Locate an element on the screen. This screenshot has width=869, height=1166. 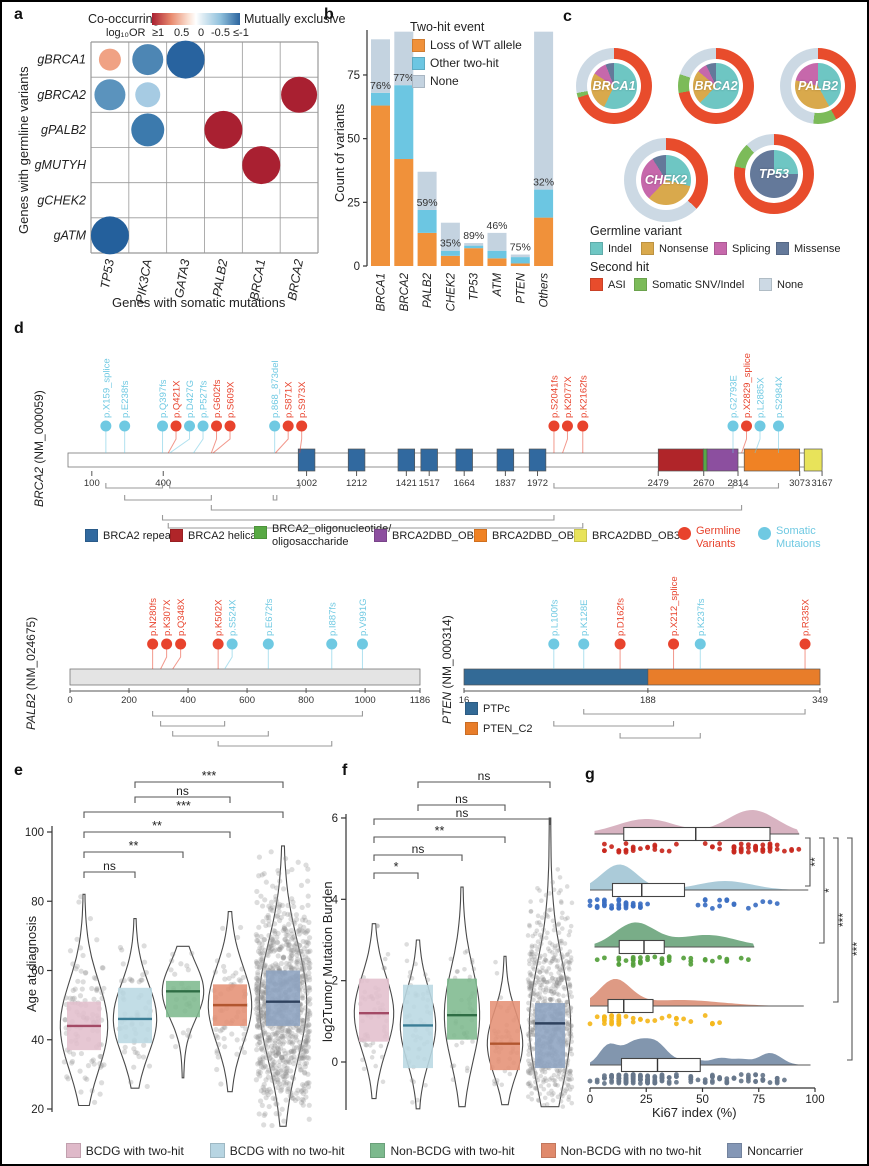
germline-variant-title: Germline variant is located at coordinates (636, 231).